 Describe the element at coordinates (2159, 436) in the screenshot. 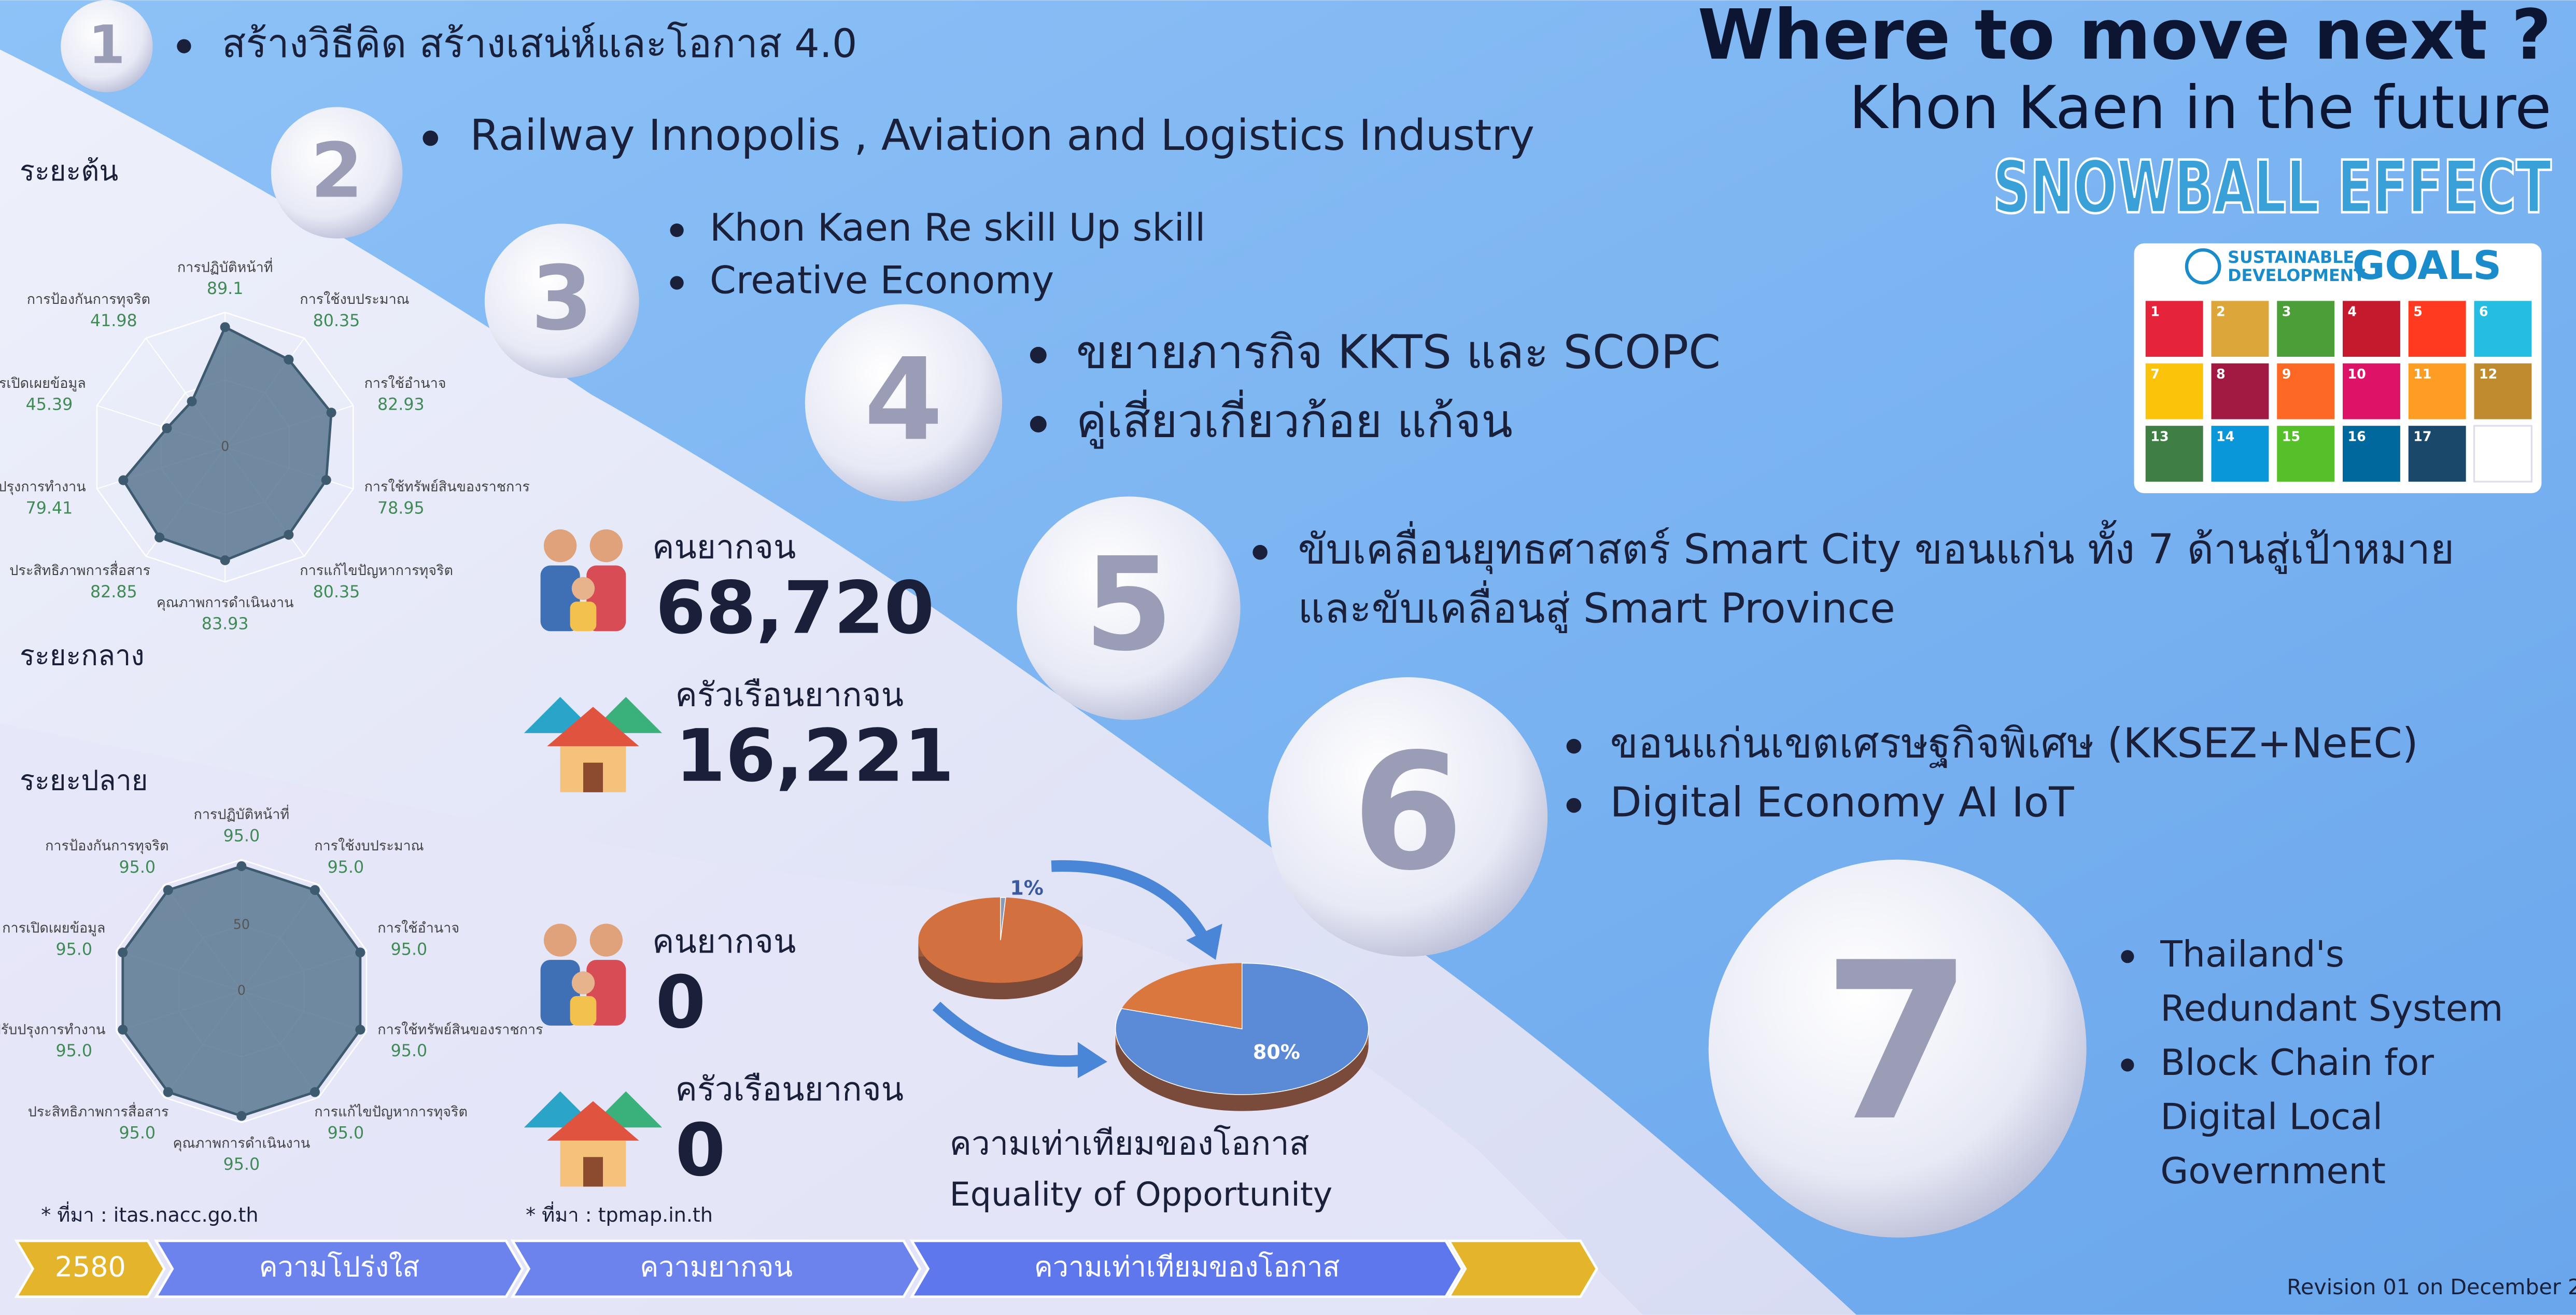

I see `sdg-number: 13` at that location.